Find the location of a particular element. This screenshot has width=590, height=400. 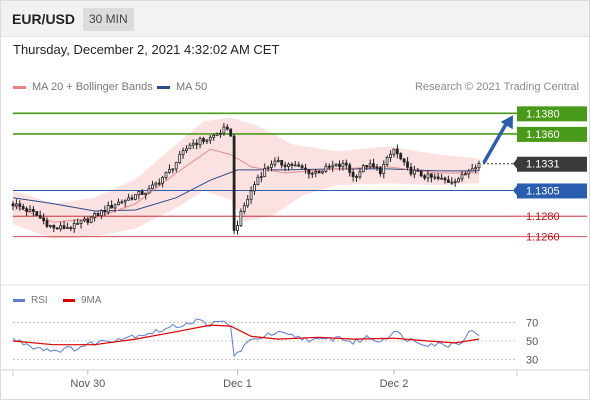

legend-rsi: RSI is located at coordinates (30, 300).